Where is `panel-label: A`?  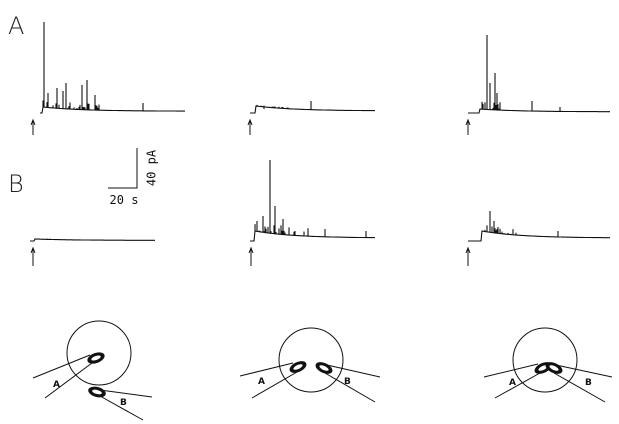 panel-label: A is located at coordinates (16, 26).